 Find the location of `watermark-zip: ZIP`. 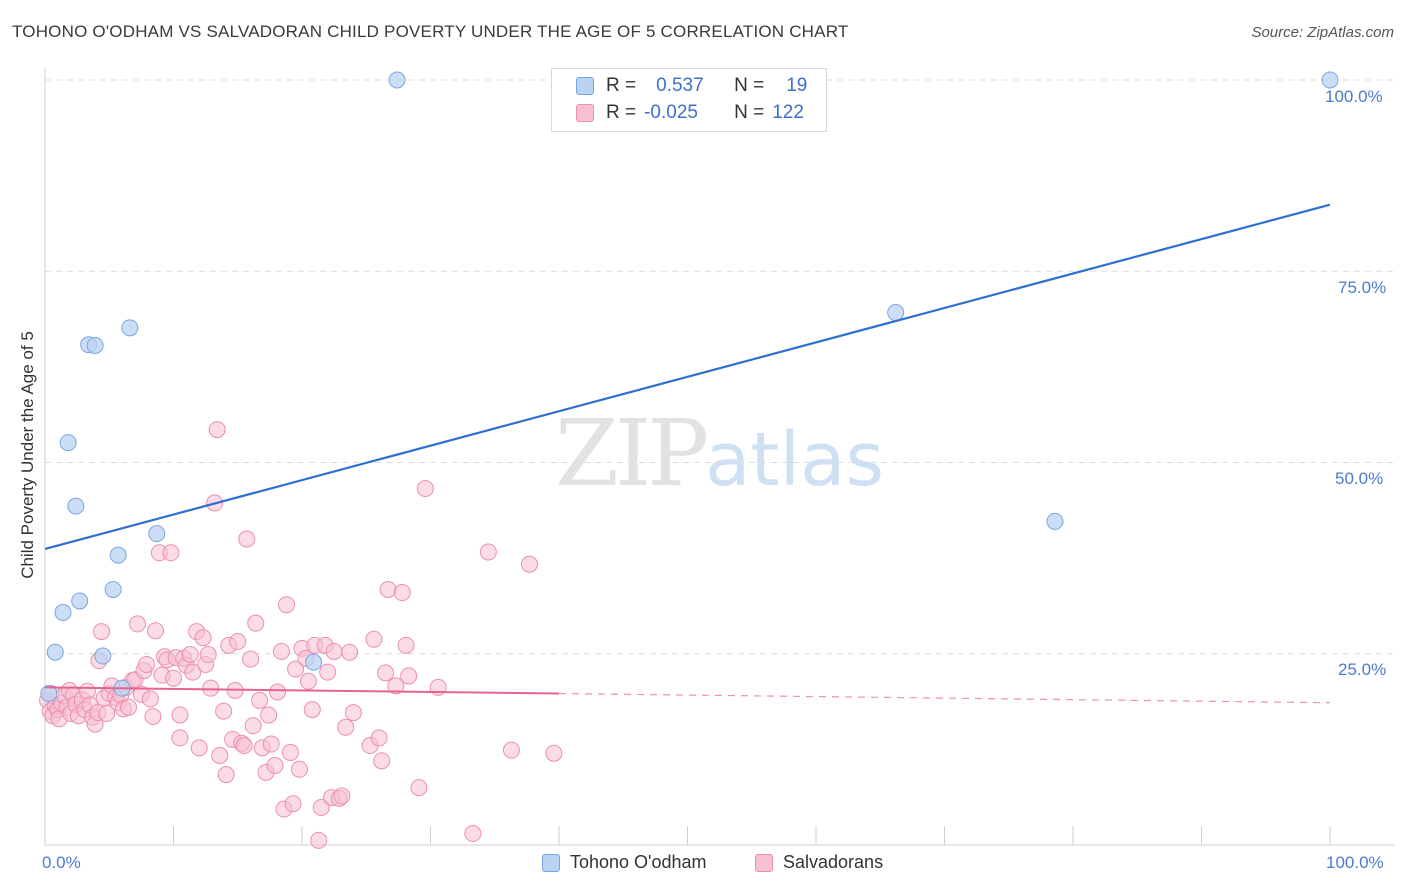

watermark-zip: ZIP is located at coordinates (632, 453).